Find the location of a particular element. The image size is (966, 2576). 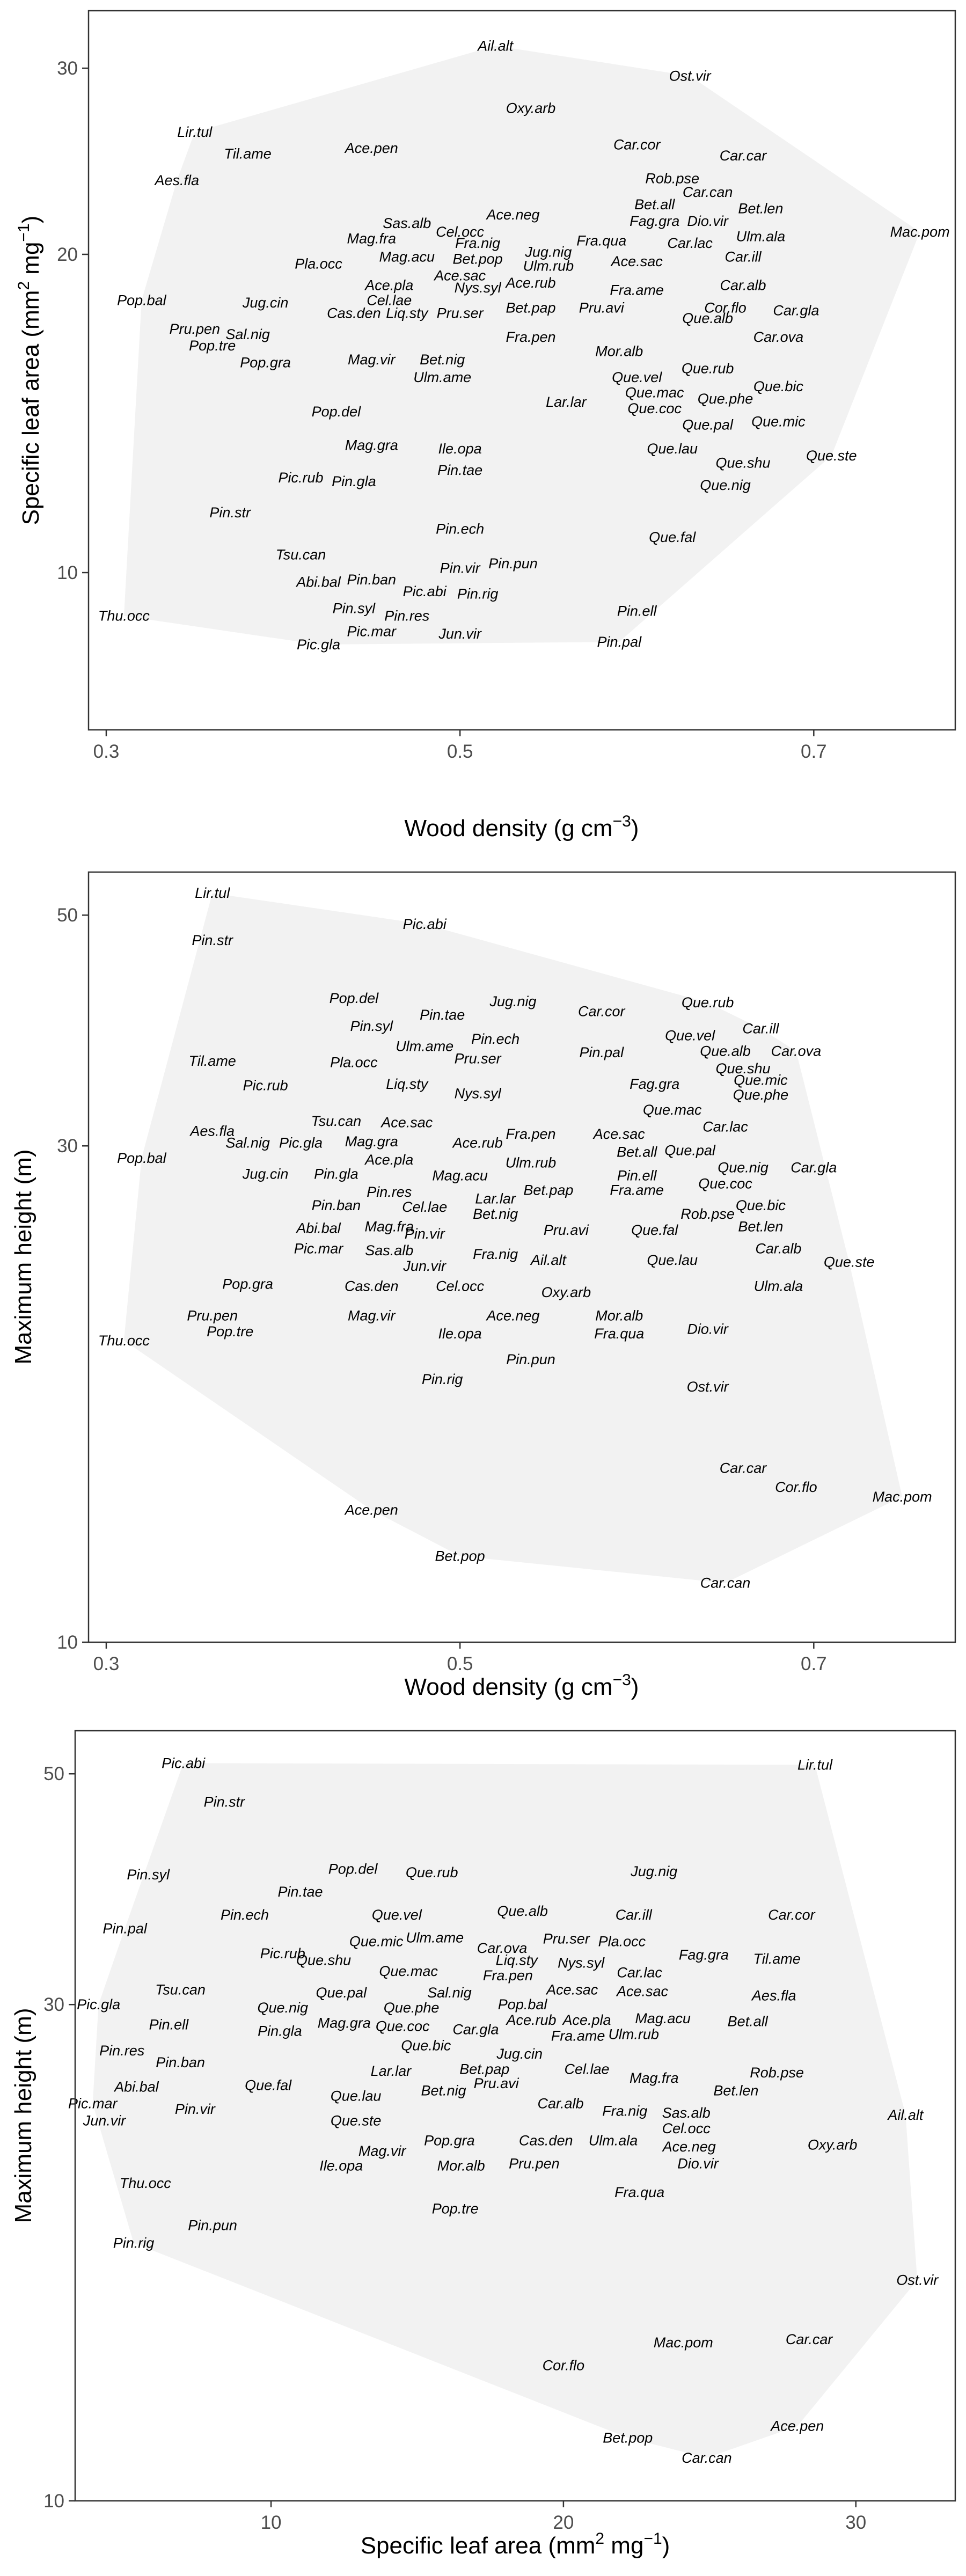

panel-1-x-label-main: Wood density (g cm is located at coordinates (509, 828).